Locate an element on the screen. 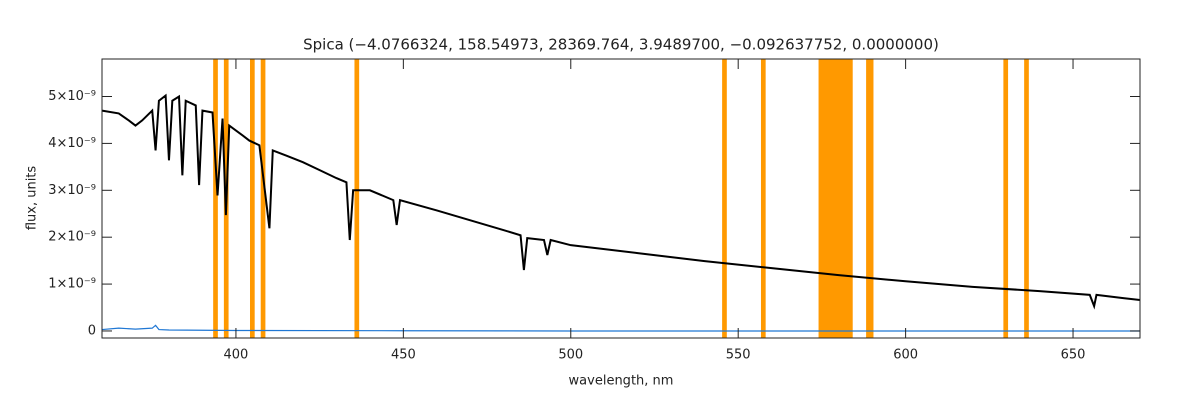 The image size is (1200, 400). y-tick-label: 3×10⁻⁹ is located at coordinates (72, 190).